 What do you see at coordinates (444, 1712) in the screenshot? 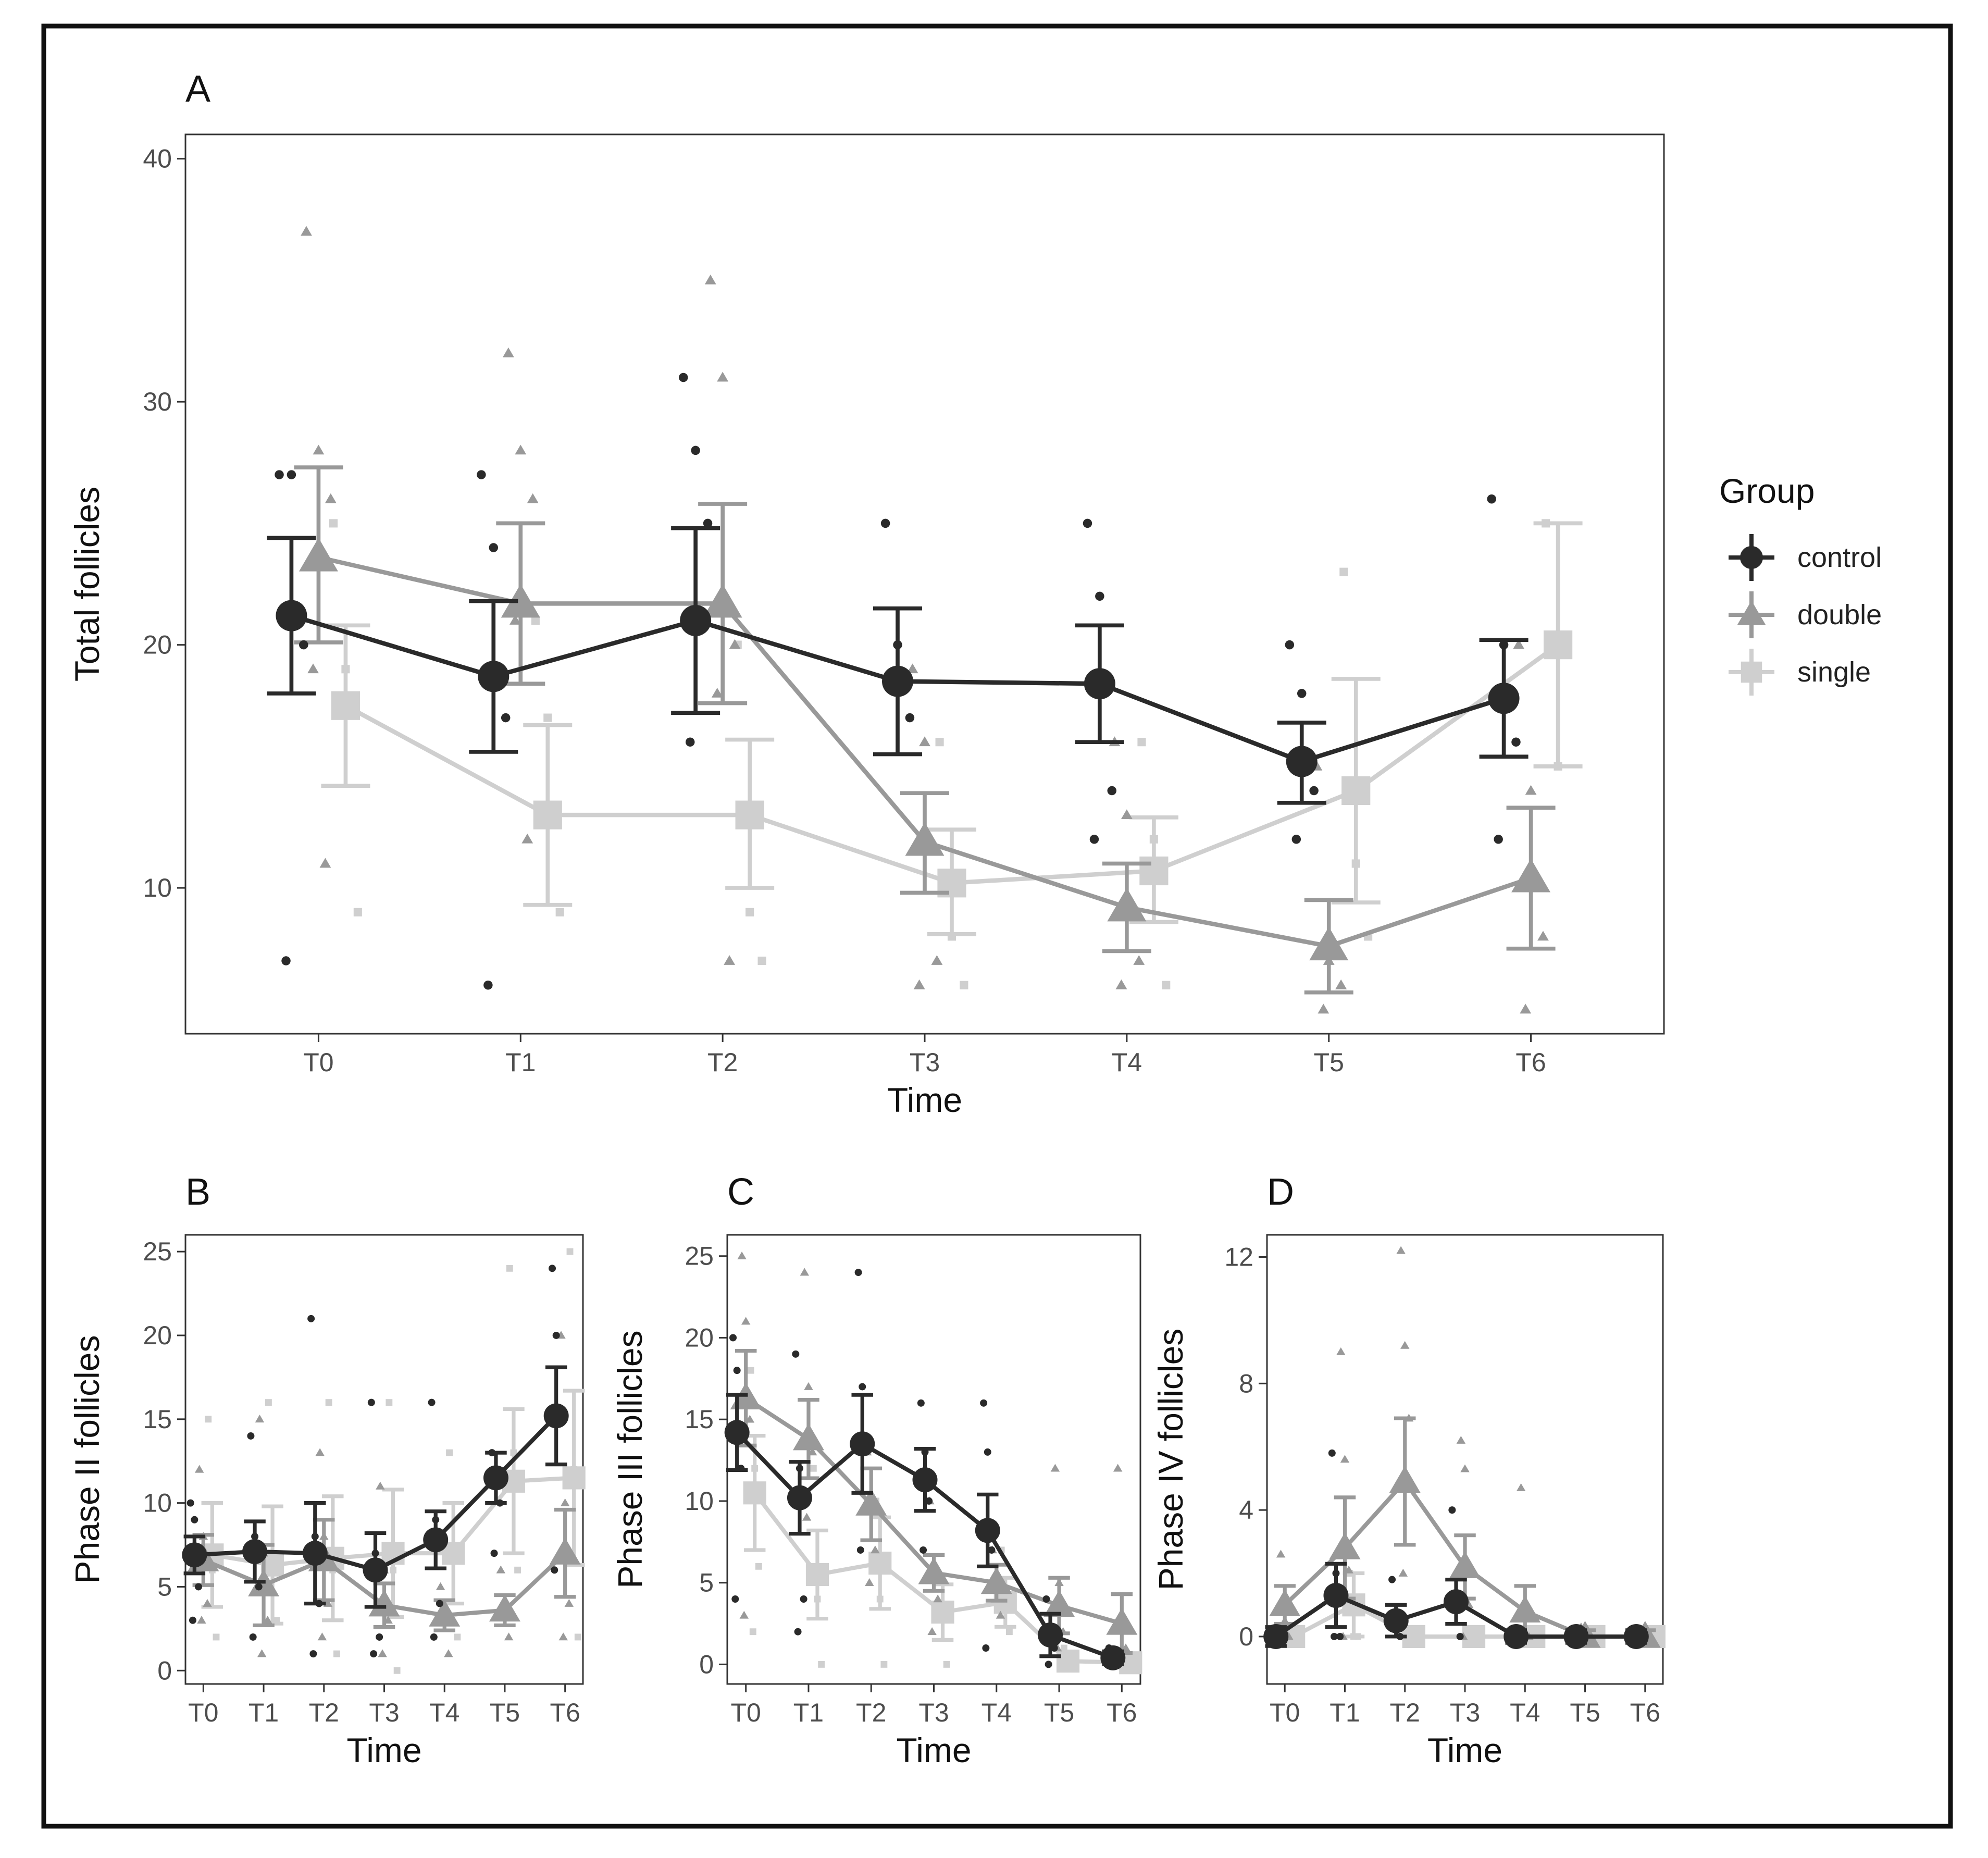
I see `x-tick-label: T4` at bounding box center [444, 1712].